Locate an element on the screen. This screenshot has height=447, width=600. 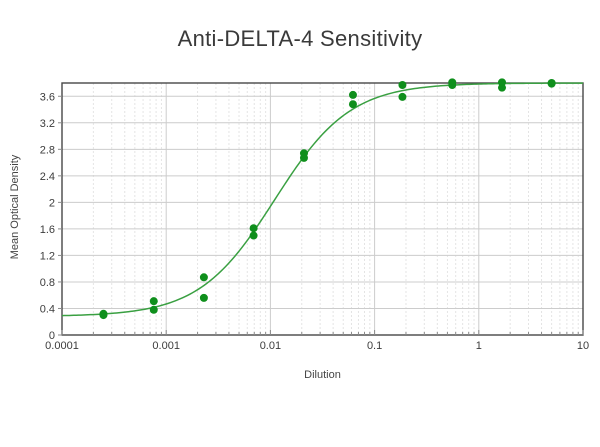
x-tick-label: 0.01 is located at coordinates (270, 346).